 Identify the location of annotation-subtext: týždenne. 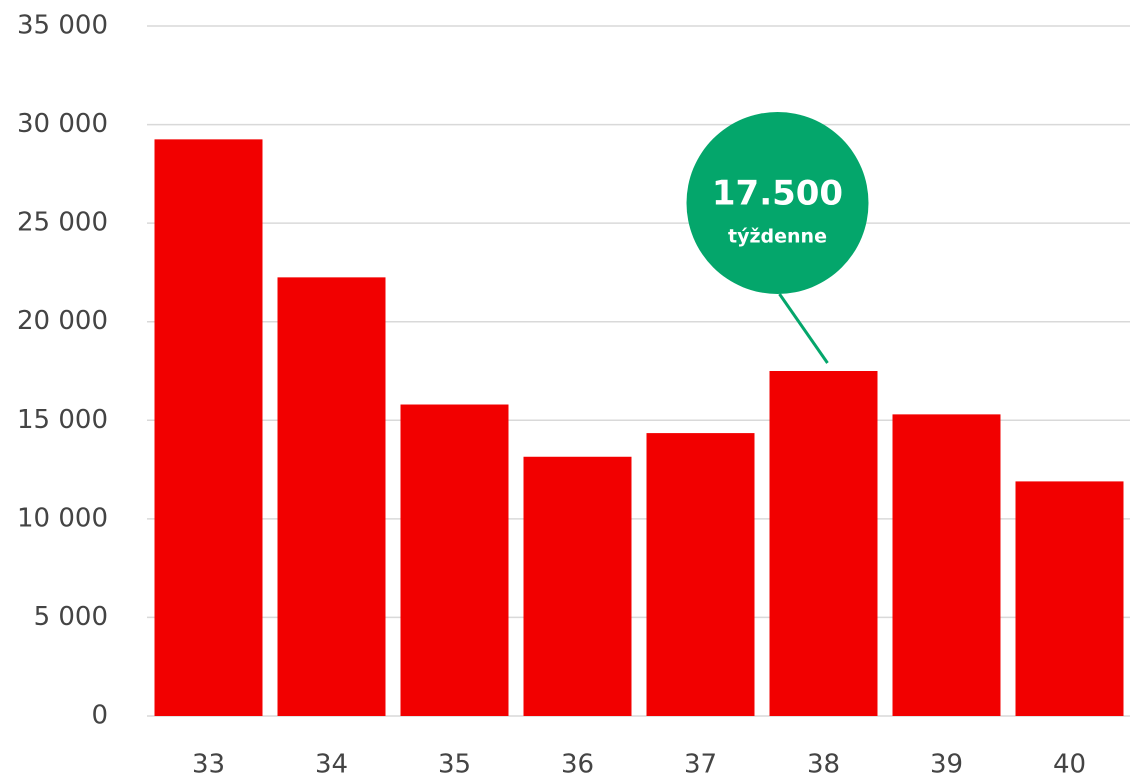
(777, 237).